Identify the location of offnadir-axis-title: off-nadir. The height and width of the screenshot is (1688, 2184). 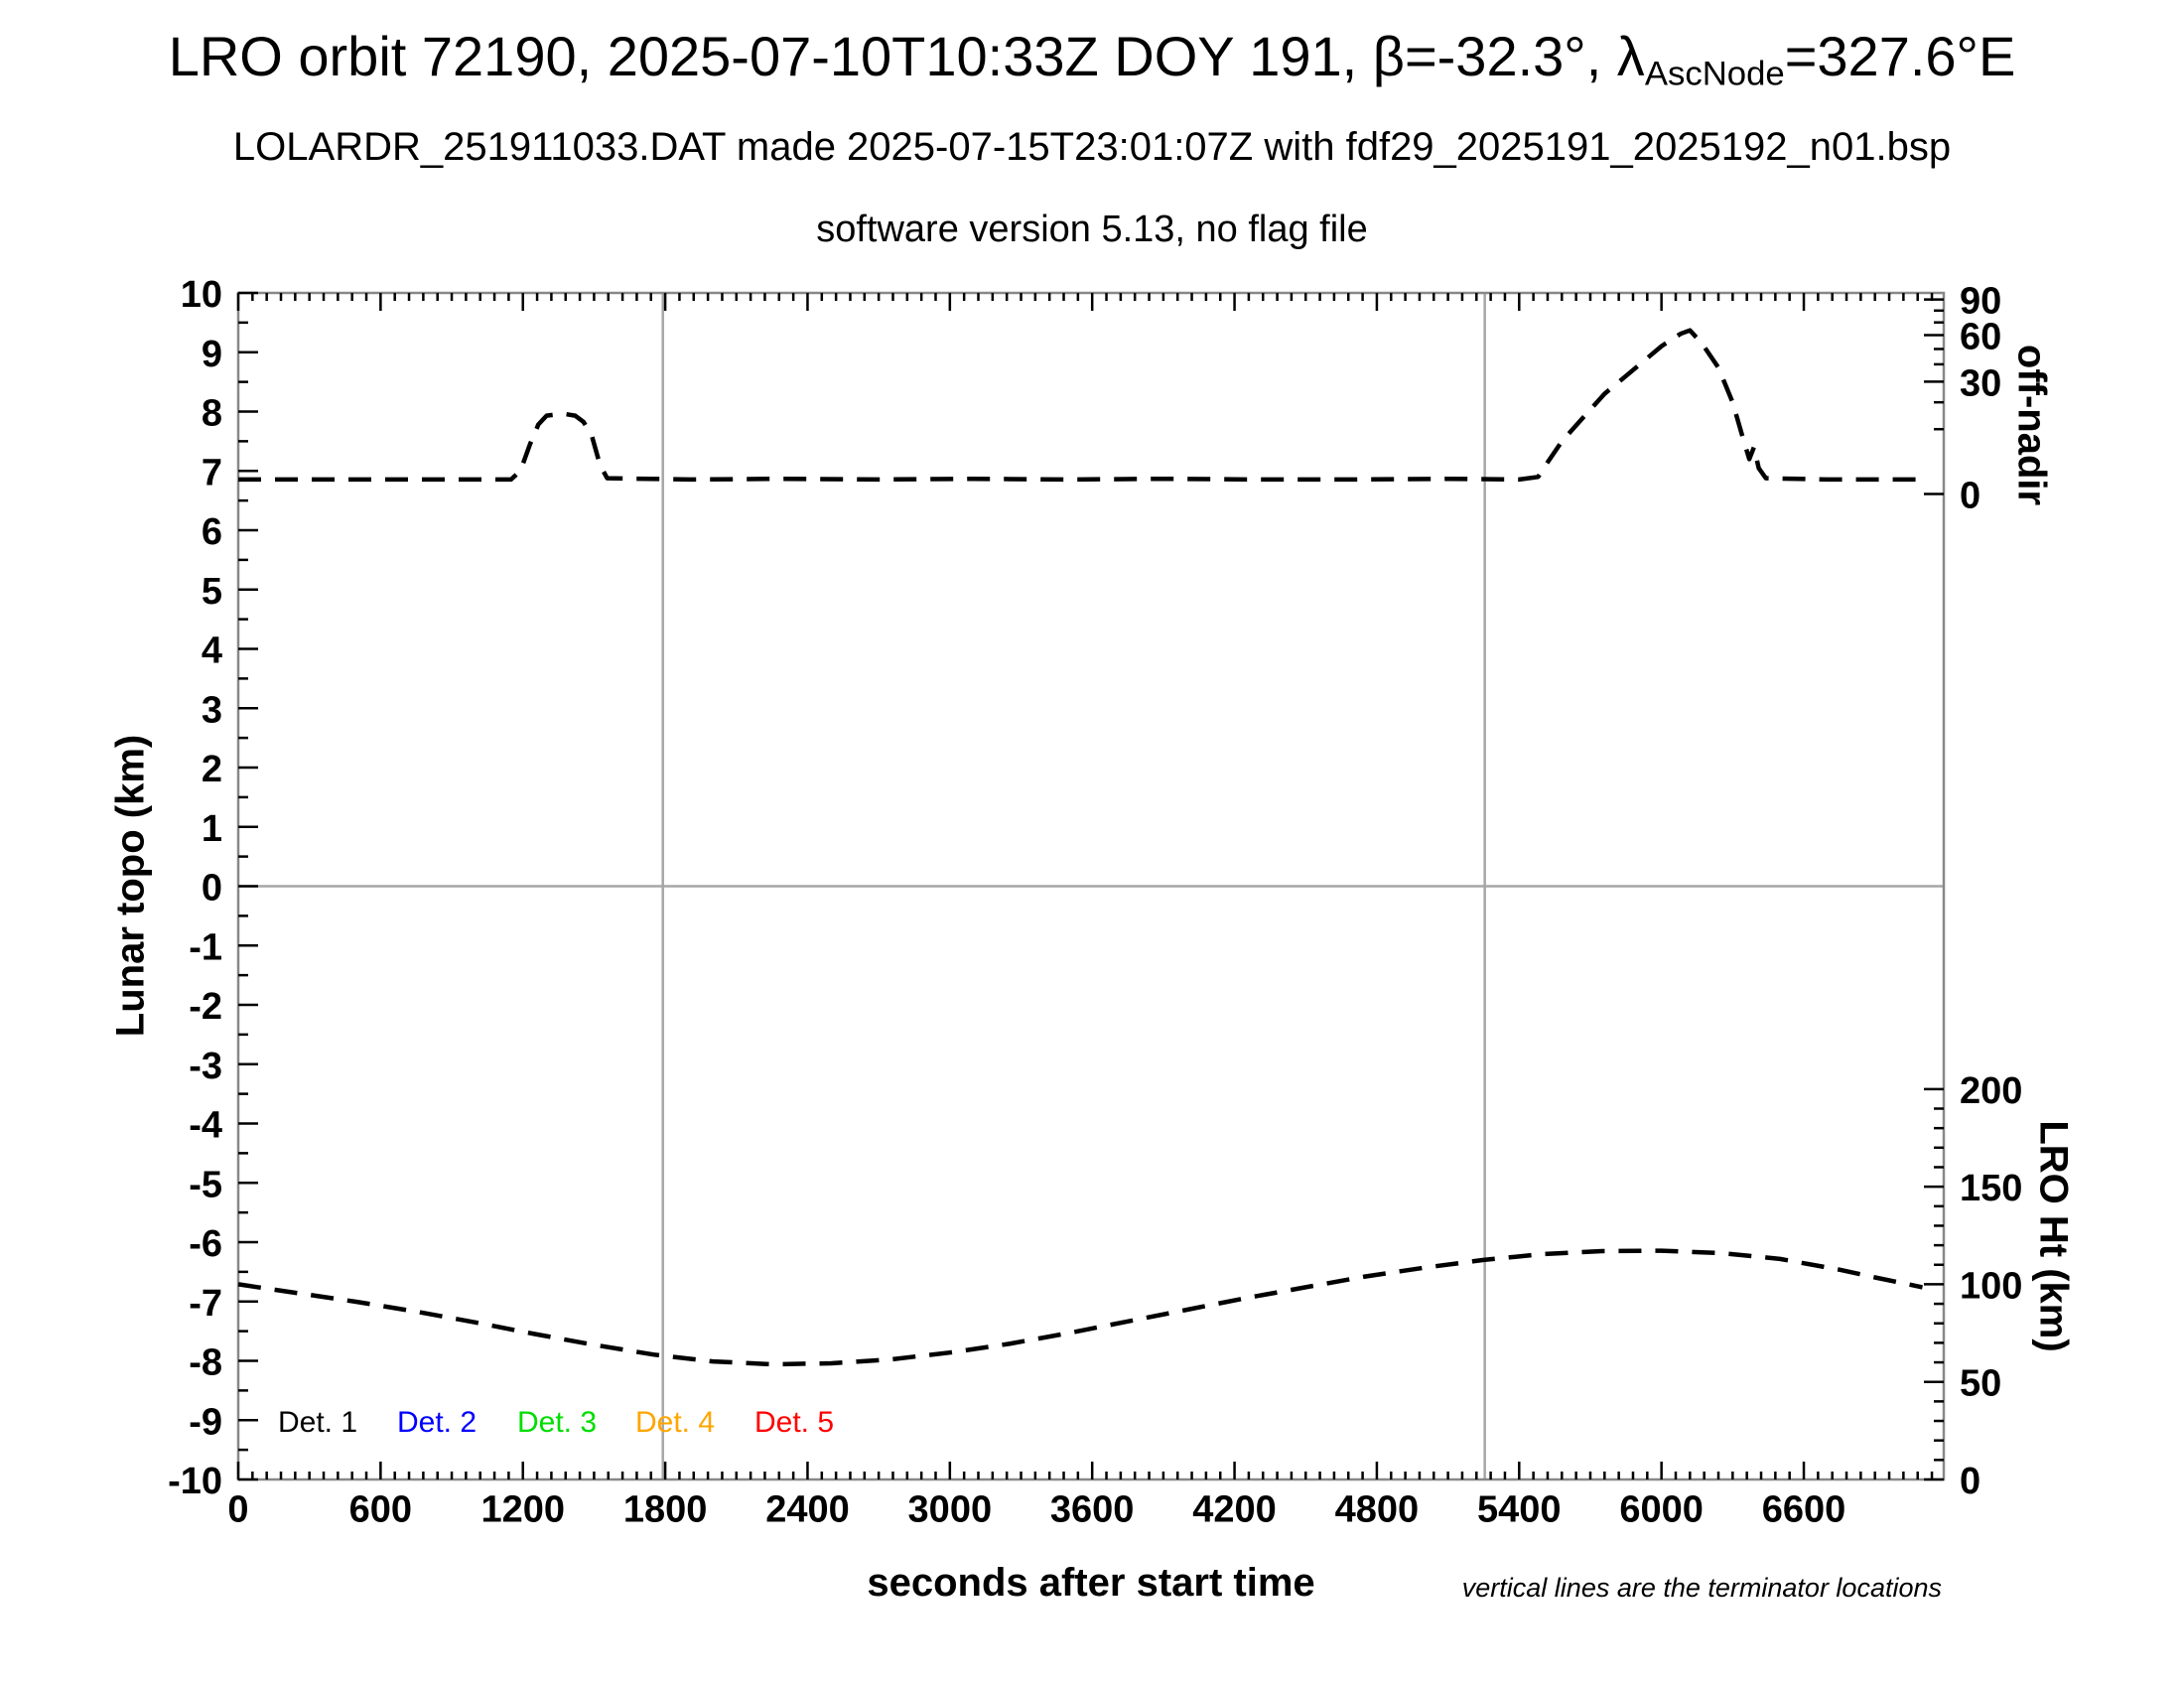
(2031, 425).